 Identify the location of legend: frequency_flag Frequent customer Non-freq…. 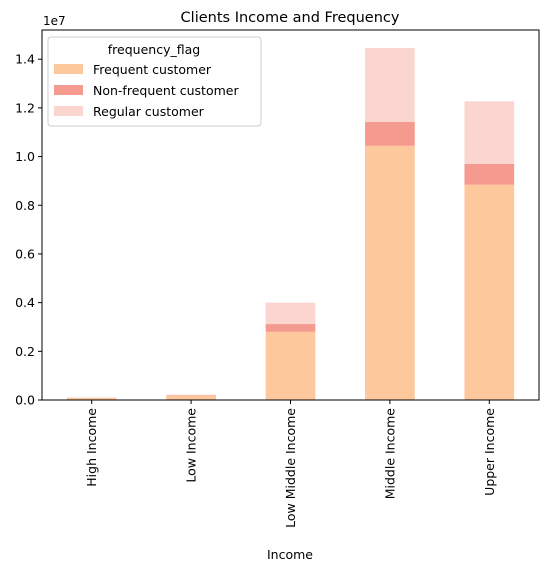
(154, 81).